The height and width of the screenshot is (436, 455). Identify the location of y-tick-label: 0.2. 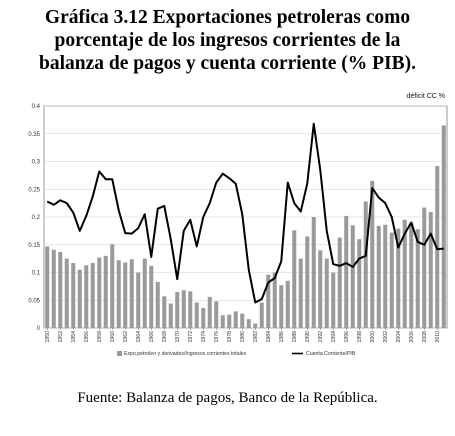
(36, 218).